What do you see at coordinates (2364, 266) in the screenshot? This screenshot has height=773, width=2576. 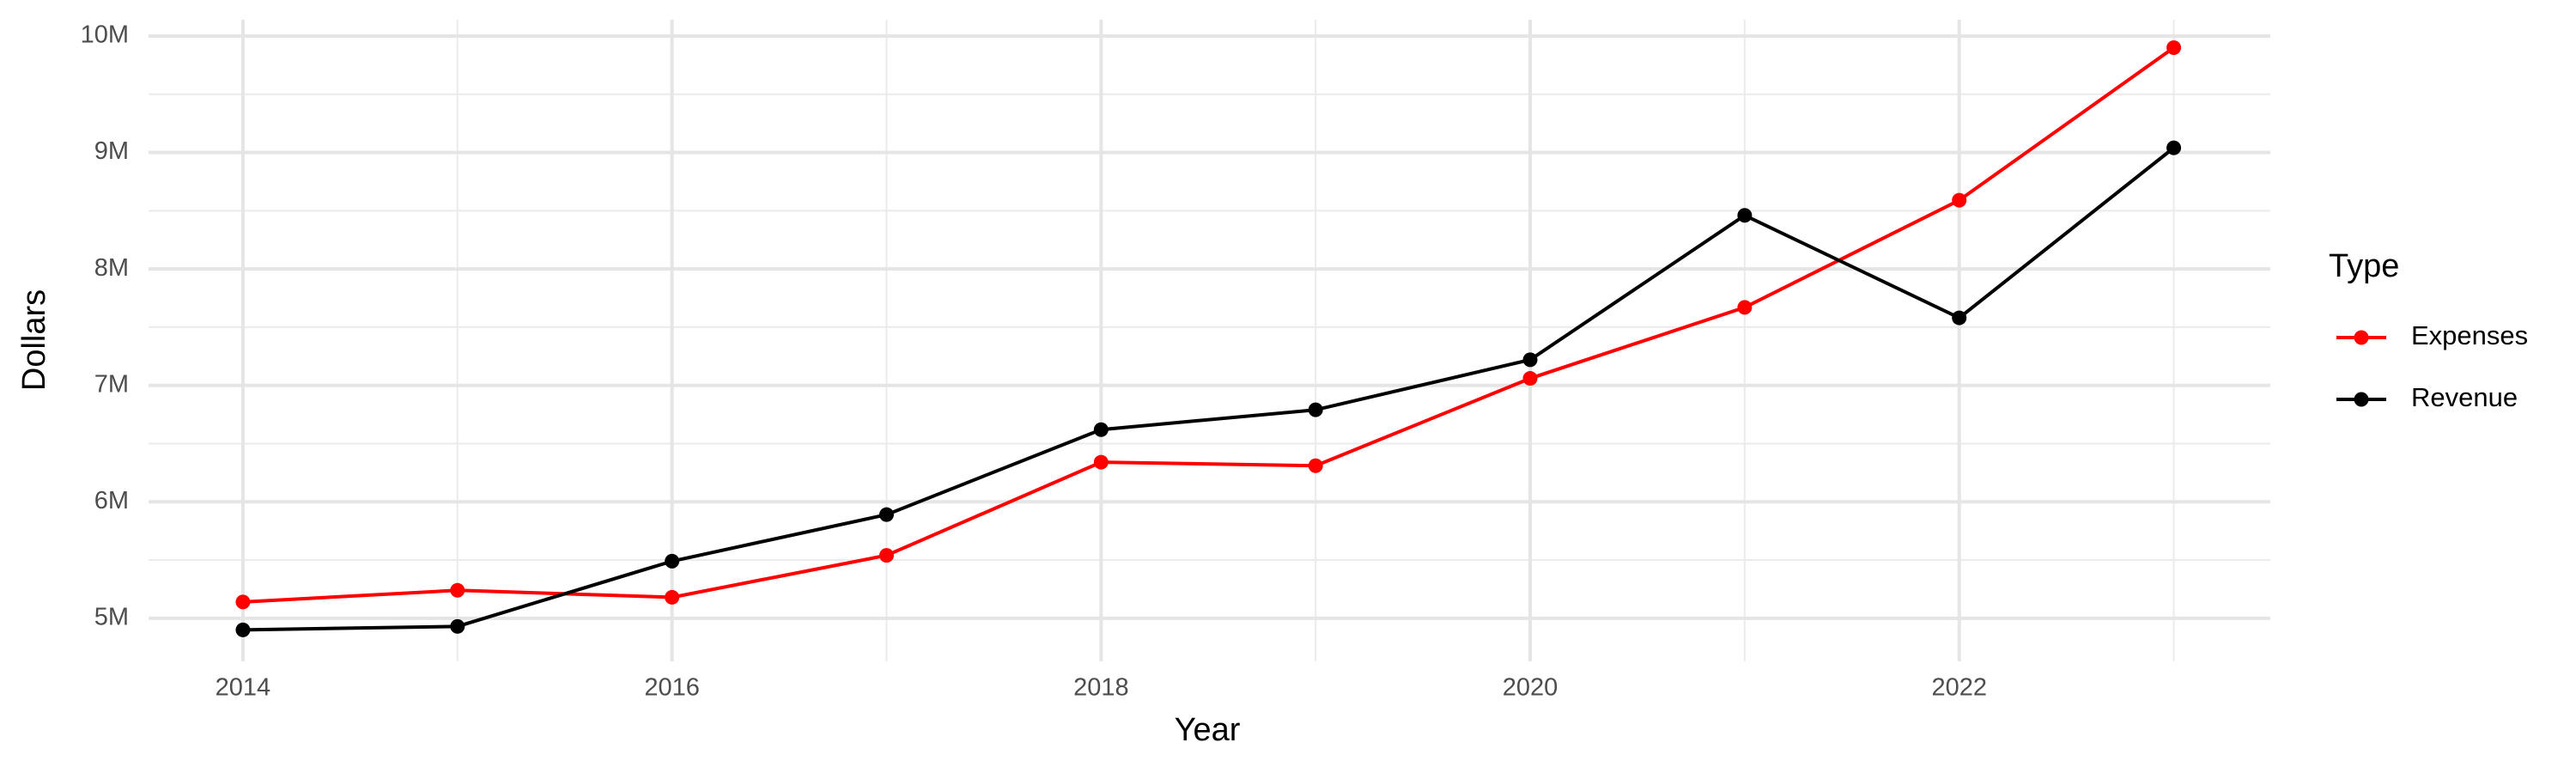 I see `legend-title: Type` at bounding box center [2364, 266].